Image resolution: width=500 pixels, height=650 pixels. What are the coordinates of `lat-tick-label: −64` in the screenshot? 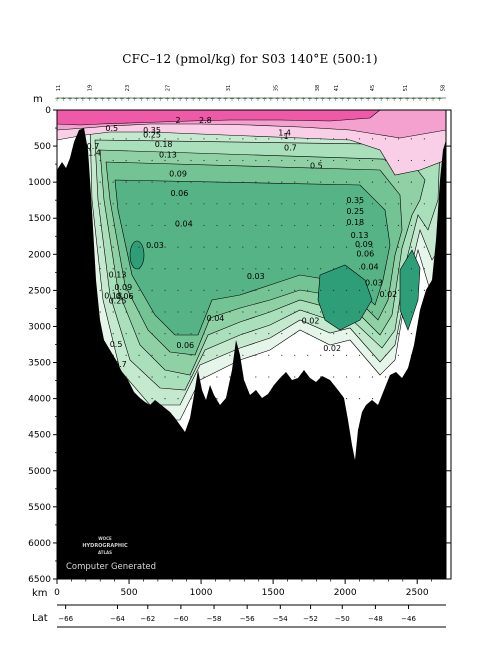 It's located at (117, 619).